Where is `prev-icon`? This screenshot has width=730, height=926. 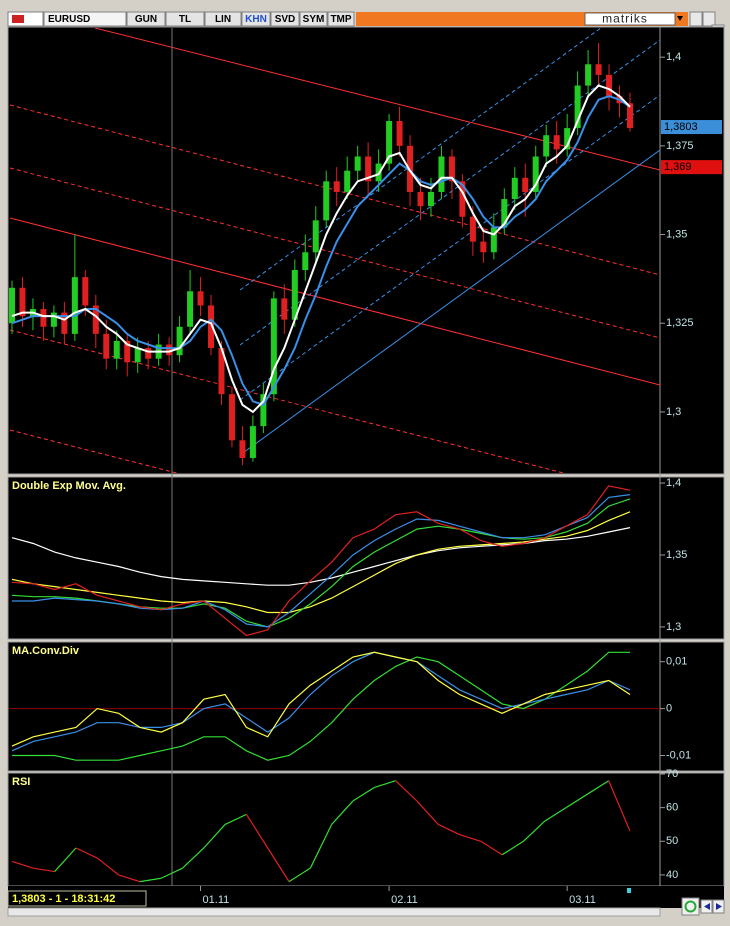
prev-icon is located at coordinates (707, 906).